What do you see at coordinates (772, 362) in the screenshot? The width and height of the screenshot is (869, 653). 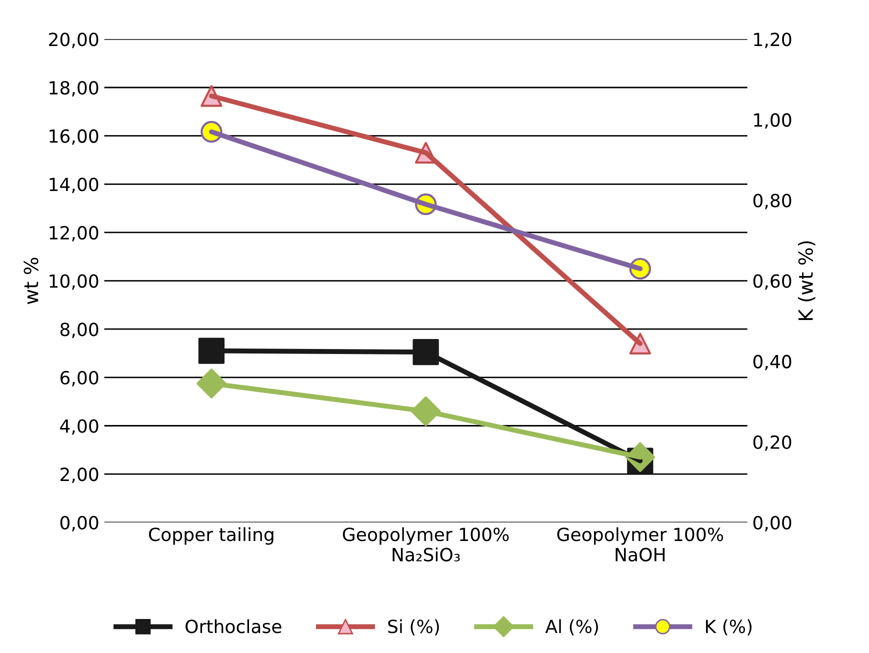 I see `y2-tick-label: 0,40` at bounding box center [772, 362].